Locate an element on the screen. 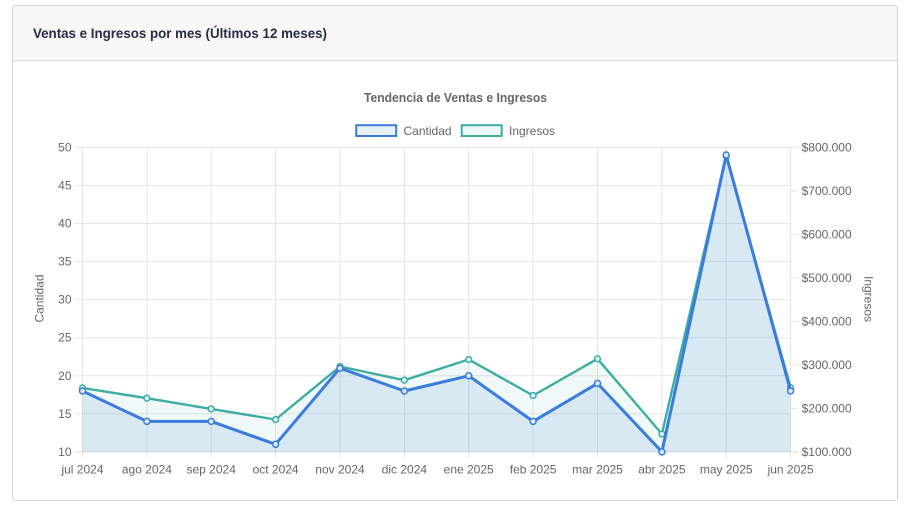 This screenshot has width=905, height=517. svg-text: 10 is located at coordinates (65, 452).